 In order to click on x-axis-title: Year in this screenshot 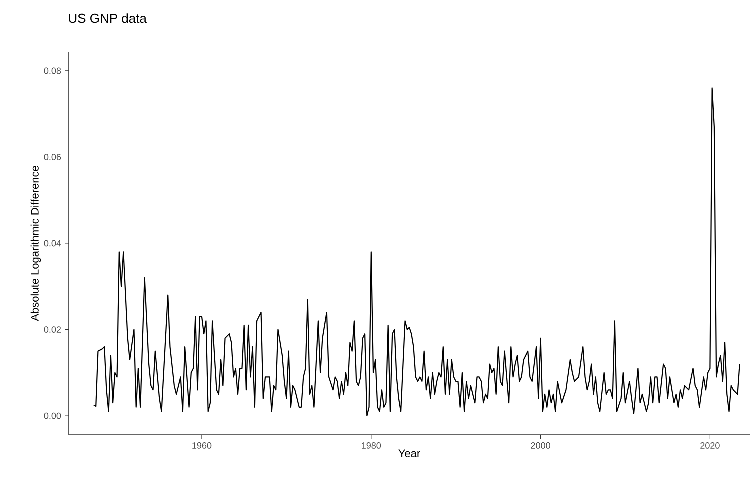, I will do `click(409, 454)`.